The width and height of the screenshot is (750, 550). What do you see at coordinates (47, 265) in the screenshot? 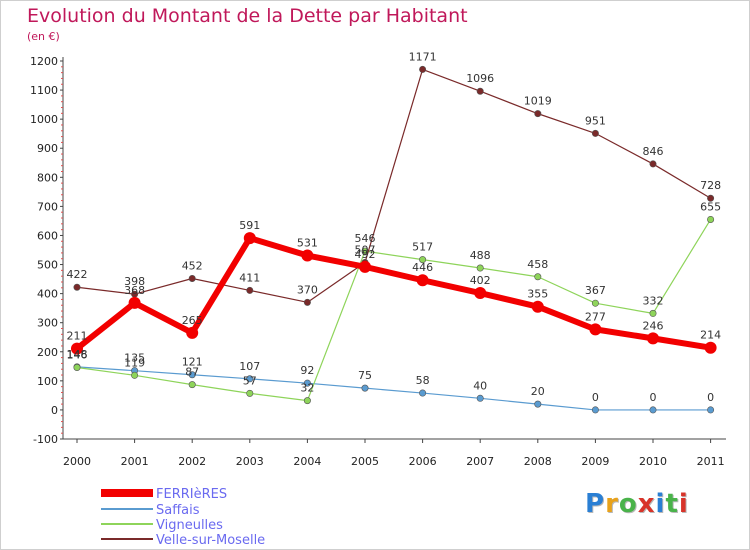
I see `y-tick-label: 500` at bounding box center [47, 265].